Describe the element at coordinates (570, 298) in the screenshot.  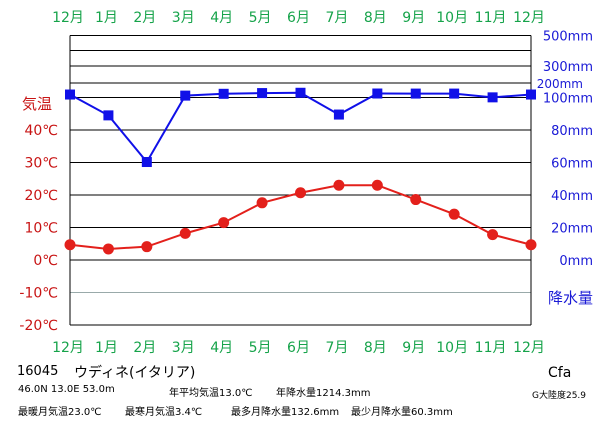
I see `precip-axis-title: 降水量` at that location.